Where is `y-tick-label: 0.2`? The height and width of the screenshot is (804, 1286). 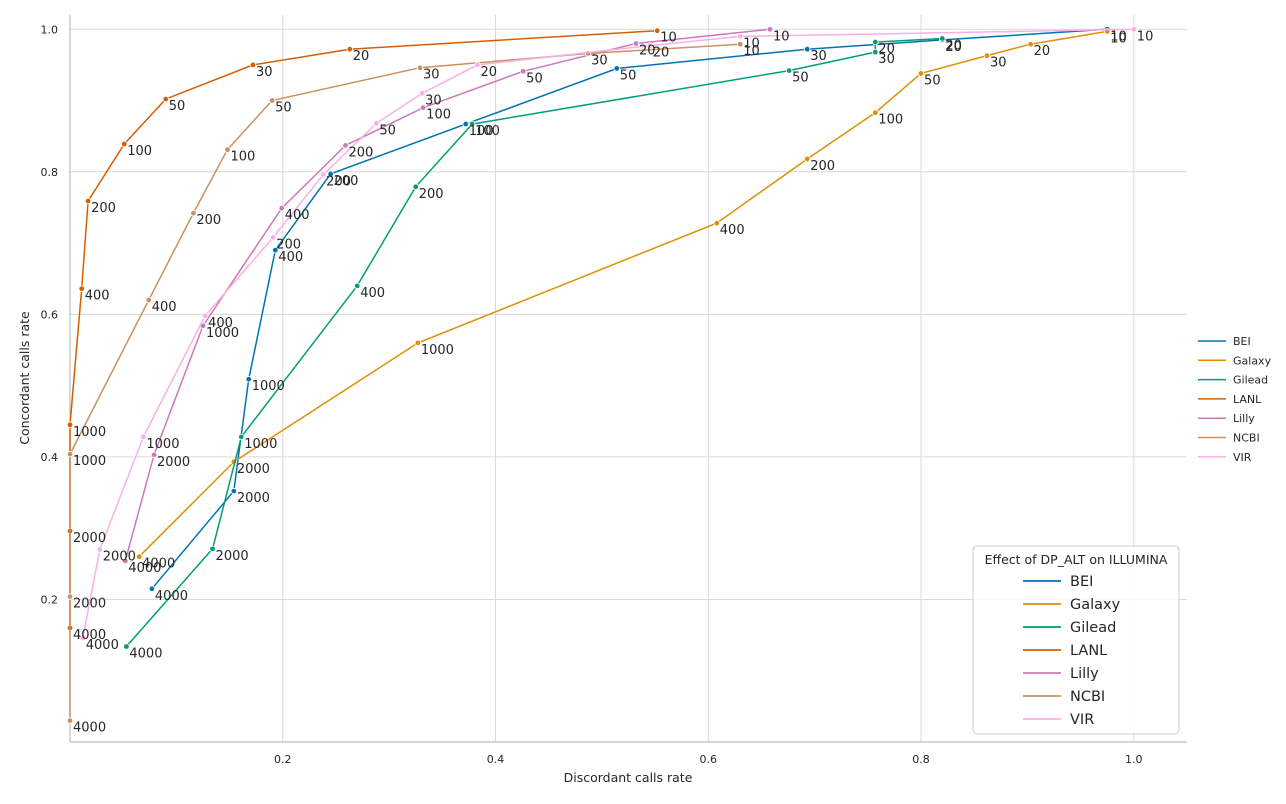 y-tick-label: 0.2 is located at coordinates (50, 599).